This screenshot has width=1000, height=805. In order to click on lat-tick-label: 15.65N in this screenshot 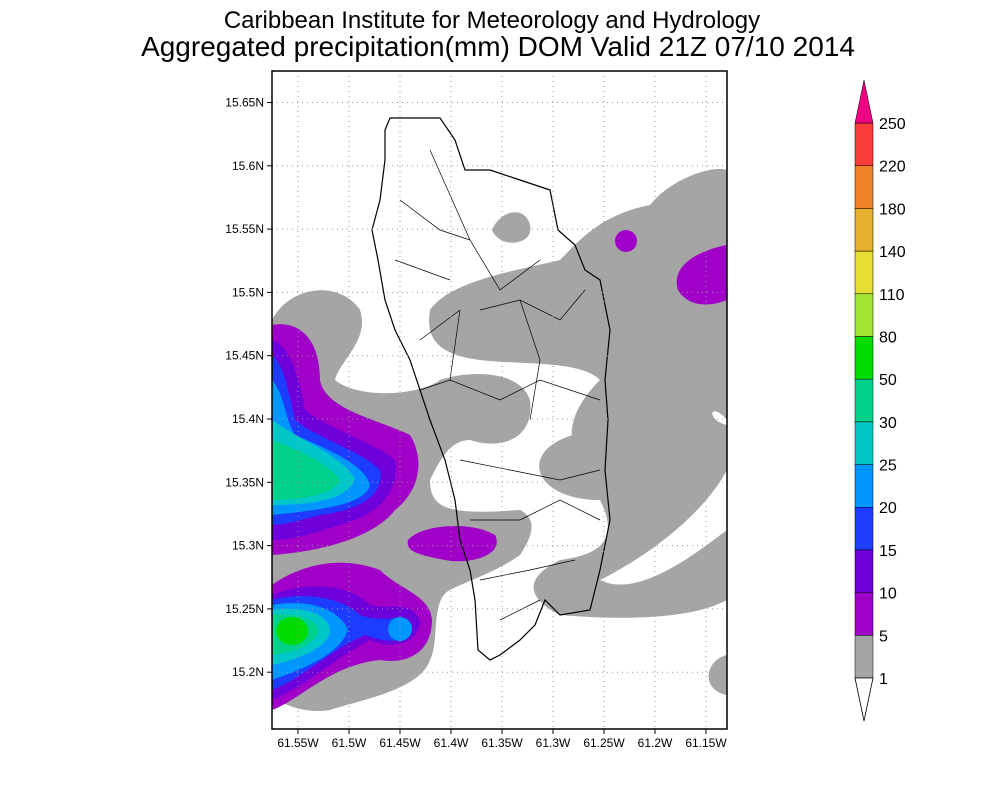, I will do `click(244, 103)`.